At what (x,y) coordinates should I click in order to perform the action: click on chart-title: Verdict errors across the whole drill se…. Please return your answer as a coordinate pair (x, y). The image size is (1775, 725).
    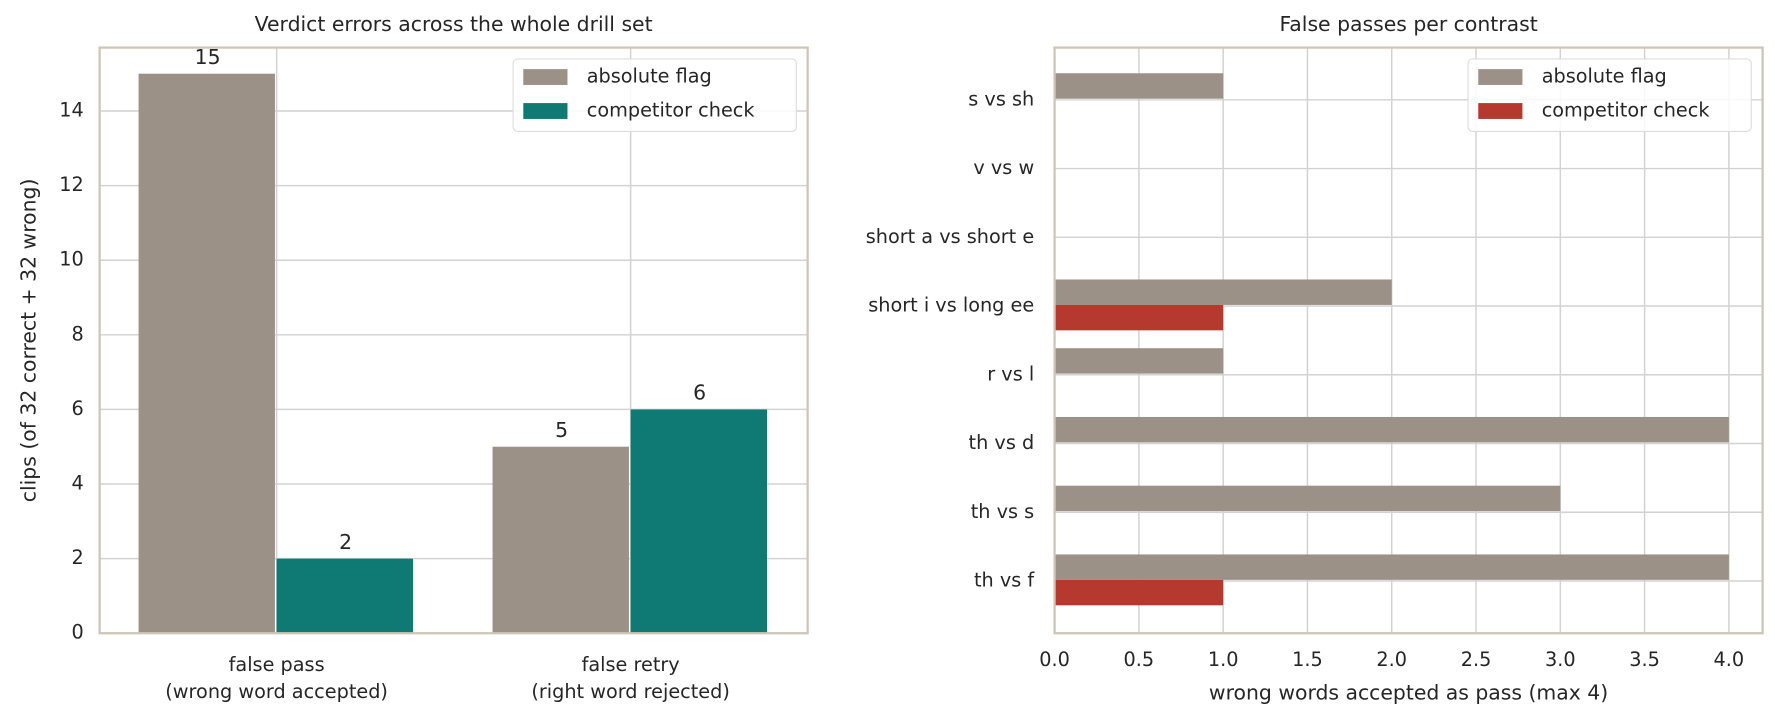
    Looking at the image, I should click on (454, 24).